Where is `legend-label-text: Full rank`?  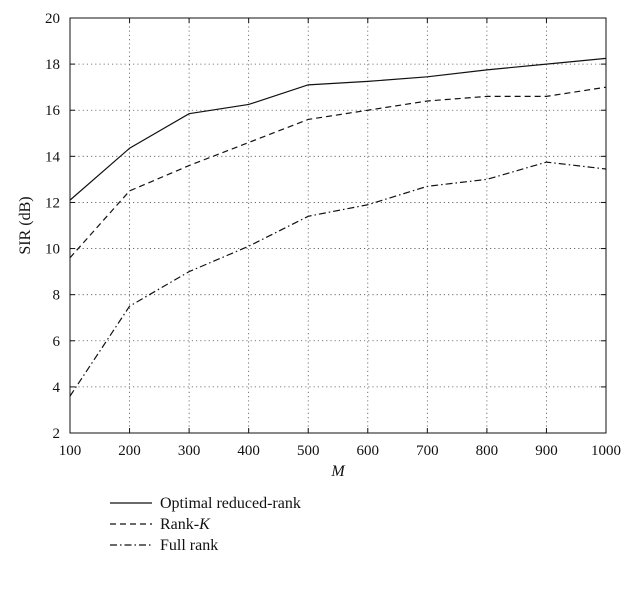
legend-label-text: Full rank is located at coordinates (189, 545).